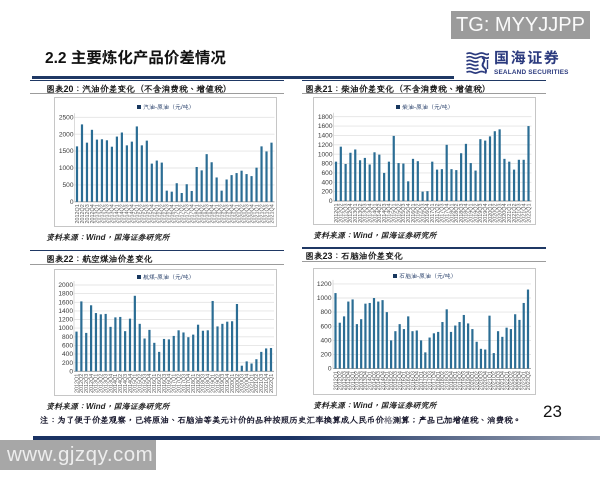 The image size is (600, 480). I want to click on svg-text: 2020Q1, so click(473, 380).